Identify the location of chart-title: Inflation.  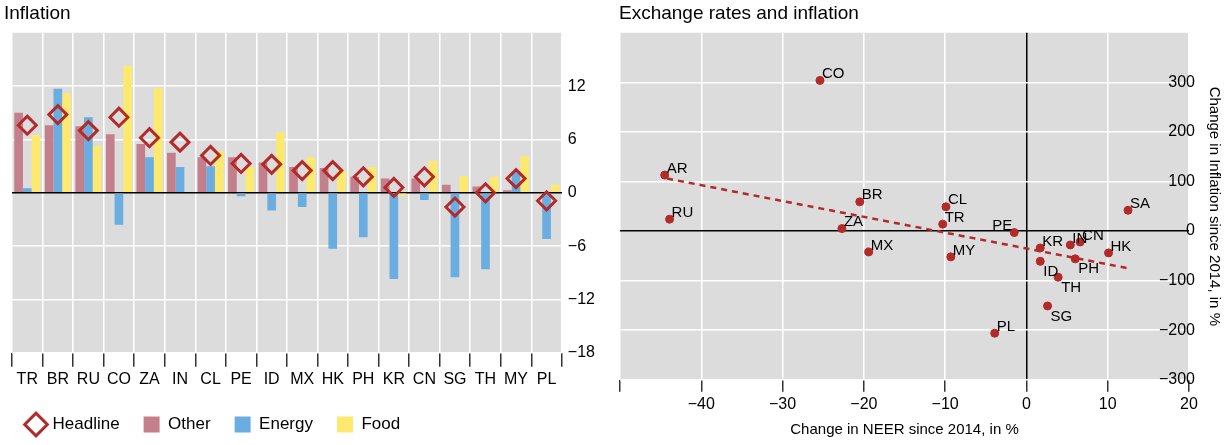
(37, 12).